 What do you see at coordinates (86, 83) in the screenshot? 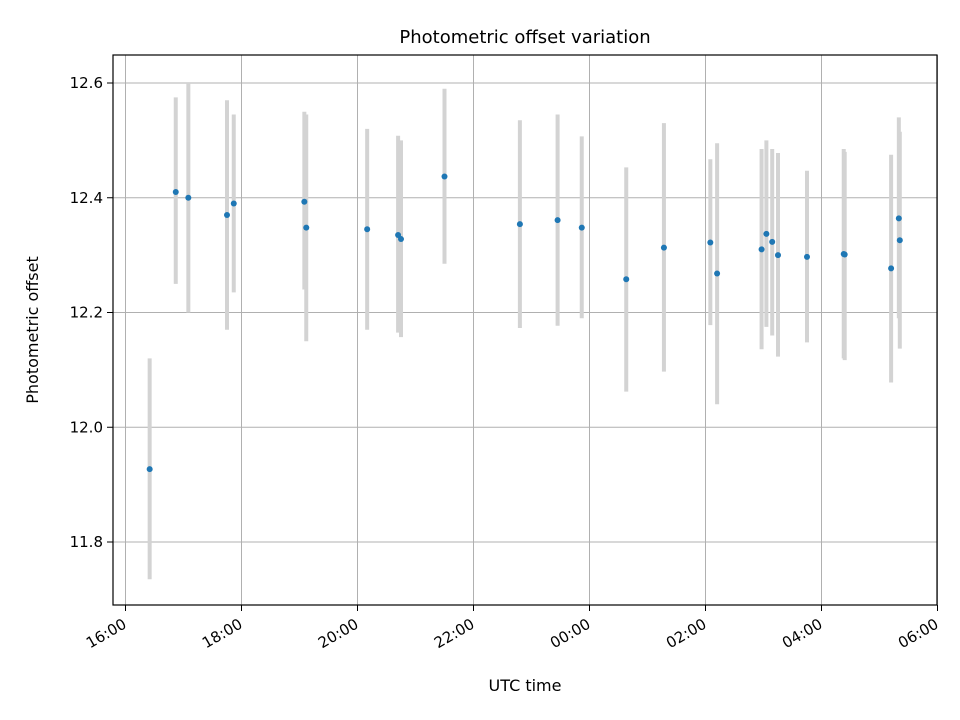
I see `y-tick-label: 12.6` at bounding box center [86, 83].